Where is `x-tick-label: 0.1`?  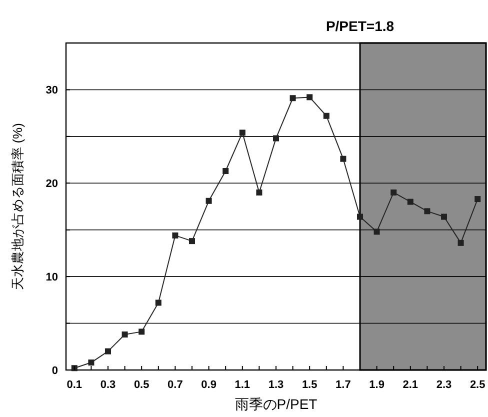
x-tick-label: 0.1 is located at coordinates (74, 385).